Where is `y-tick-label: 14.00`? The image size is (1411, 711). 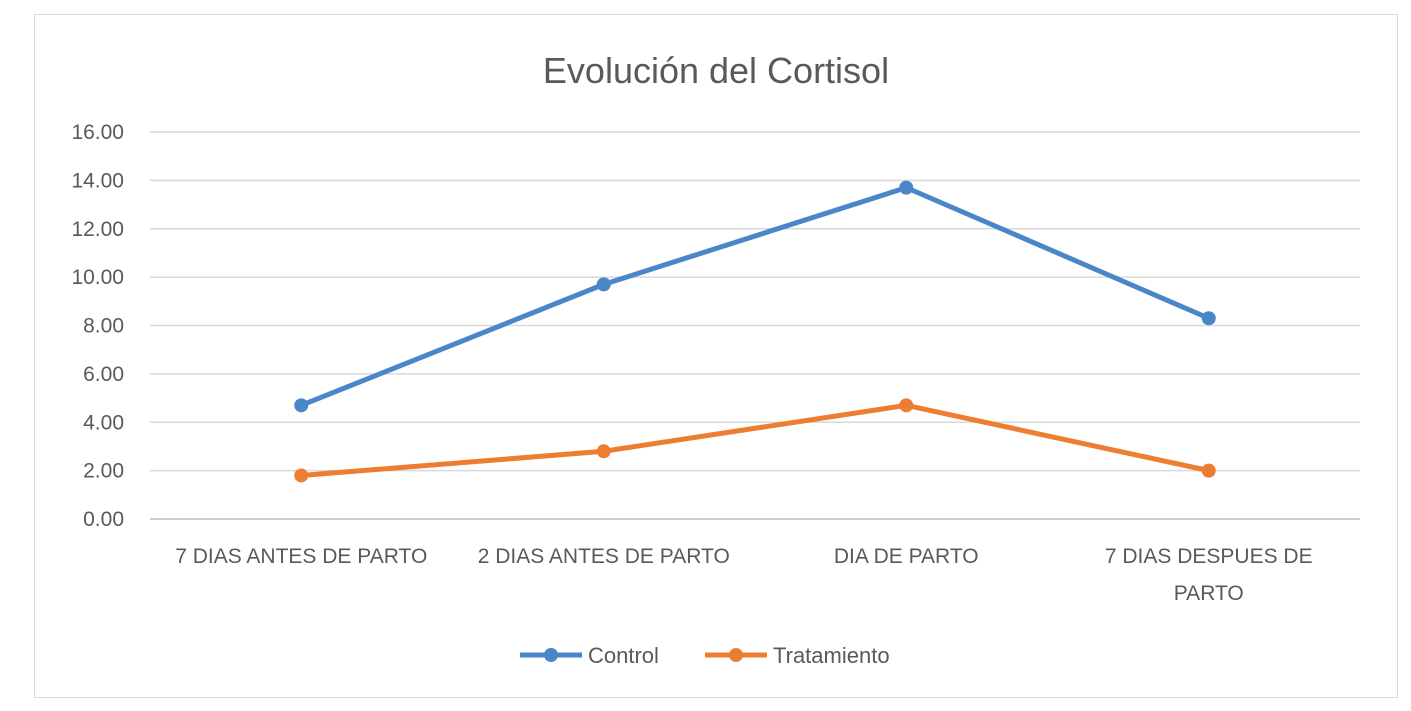 y-tick-label: 14.00 is located at coordinates (97, 180).